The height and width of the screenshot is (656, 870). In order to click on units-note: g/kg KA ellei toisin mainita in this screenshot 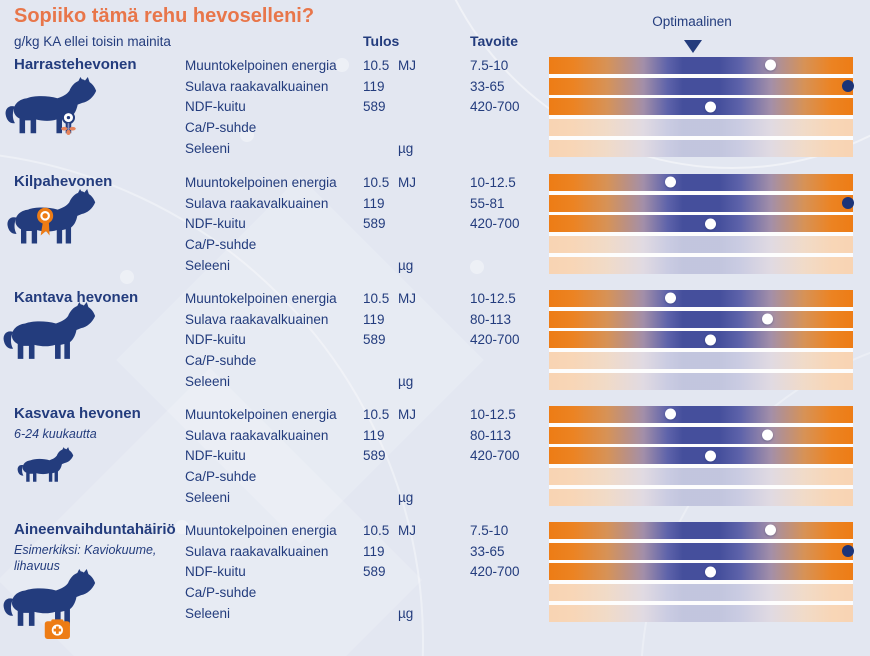, I will do `click(92, 41)`.